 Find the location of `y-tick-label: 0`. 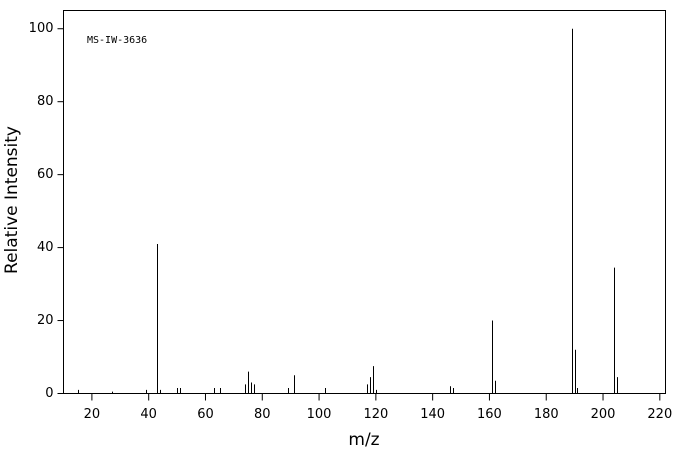

y-tick-label: 0 is located at coordinates (49, 393).